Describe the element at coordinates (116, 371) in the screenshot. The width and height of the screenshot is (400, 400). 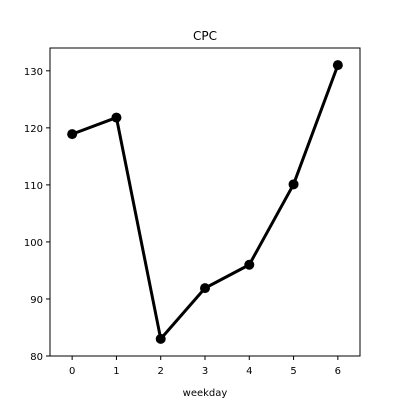
I see `x-tick-label: 1` at that location.